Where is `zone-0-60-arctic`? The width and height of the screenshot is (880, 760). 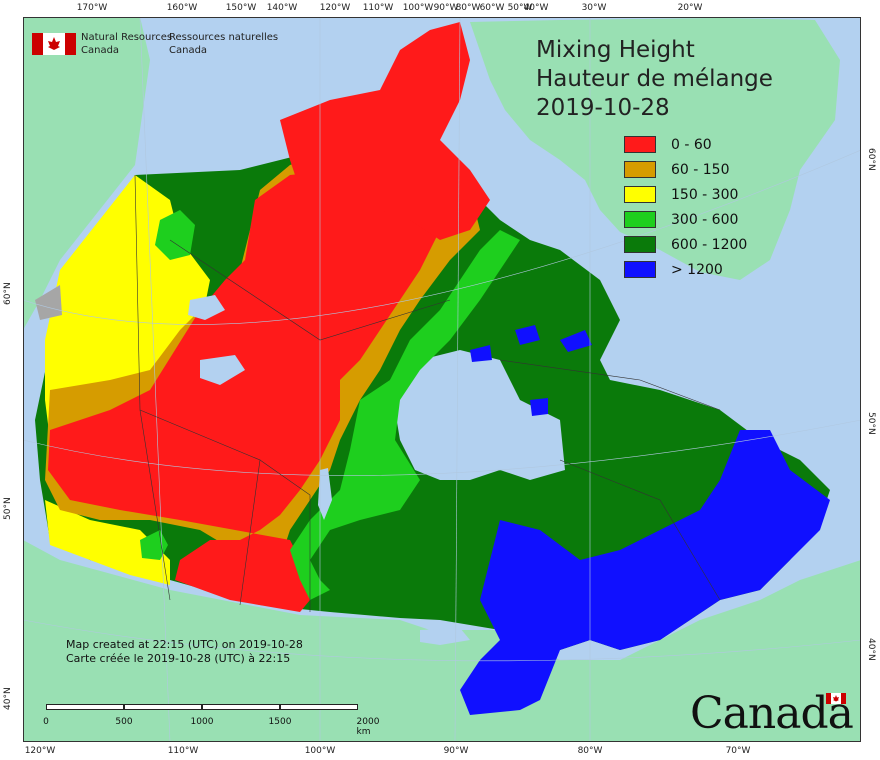
zone-0-60-arctic is located at coordinates (385, 131).